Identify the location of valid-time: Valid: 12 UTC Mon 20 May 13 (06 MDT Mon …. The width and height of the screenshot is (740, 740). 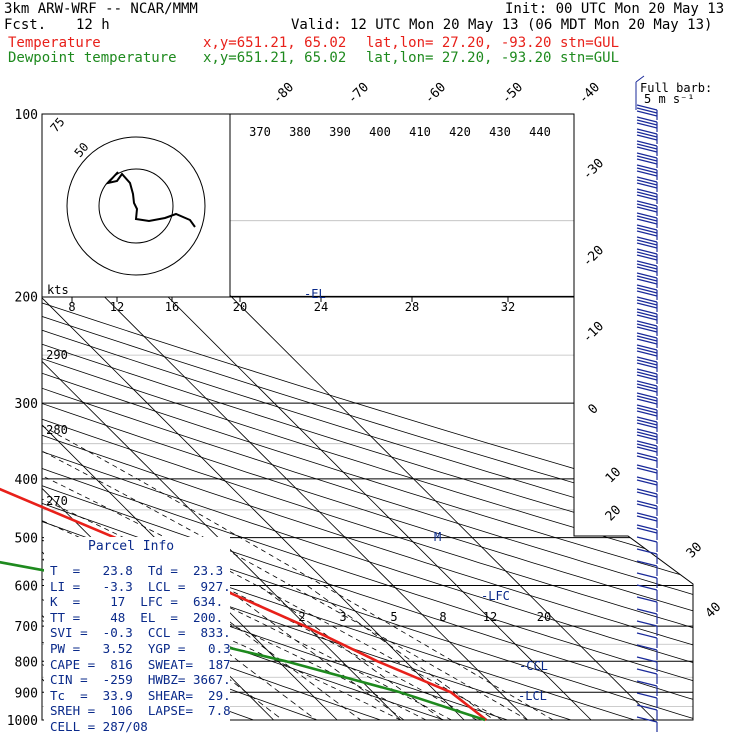
(502, 25).